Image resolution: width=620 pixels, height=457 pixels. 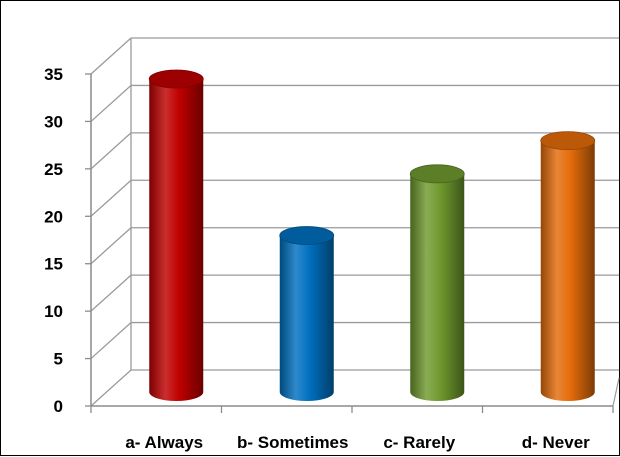 What do you see at coordinates (53, 74) in the screenshot?
I see `y-tick-label: 35` at bounding box center [53, 74].